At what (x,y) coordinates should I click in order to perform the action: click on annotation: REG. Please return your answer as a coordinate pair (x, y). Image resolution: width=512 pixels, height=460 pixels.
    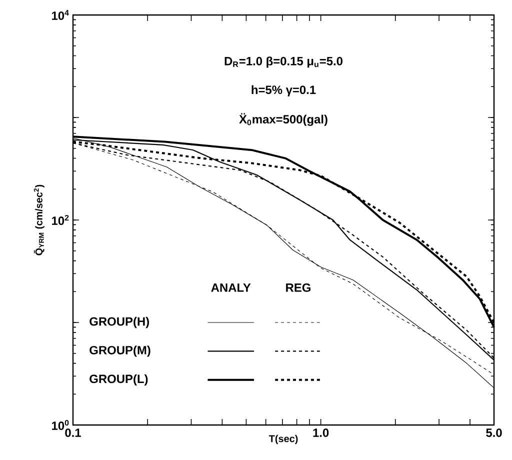
    Looking at the image, I should click on (298, 287).